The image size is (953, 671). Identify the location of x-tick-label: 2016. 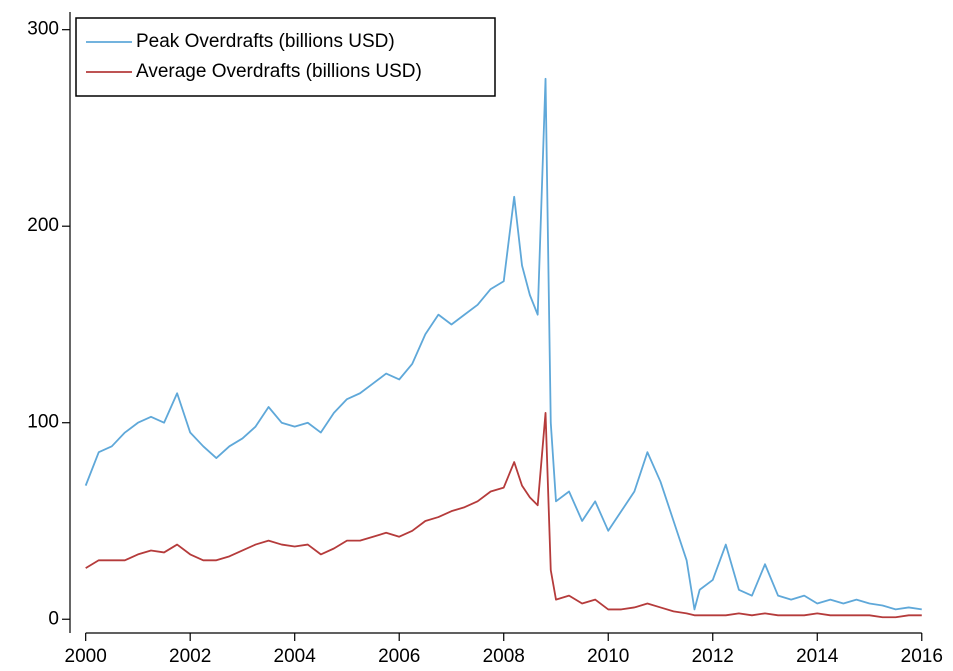
(922, 656).